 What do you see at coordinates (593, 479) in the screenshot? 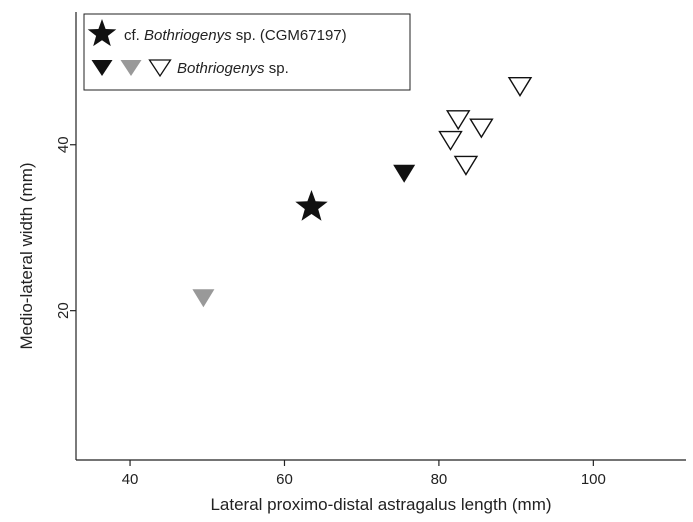
I see `x-tick-label: 100` at bounding box center [593, 479].